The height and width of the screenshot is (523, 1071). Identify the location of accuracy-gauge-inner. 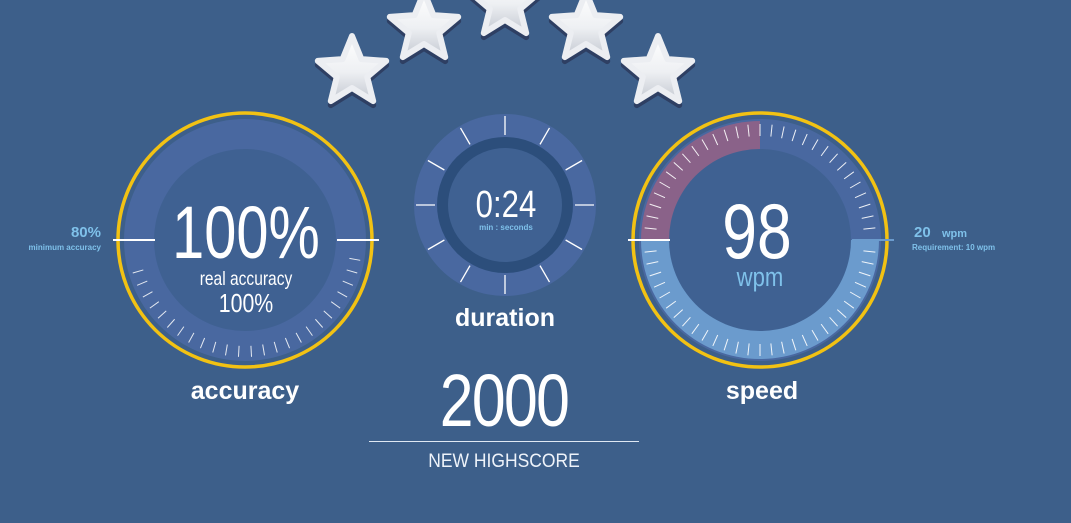
(245, 240).